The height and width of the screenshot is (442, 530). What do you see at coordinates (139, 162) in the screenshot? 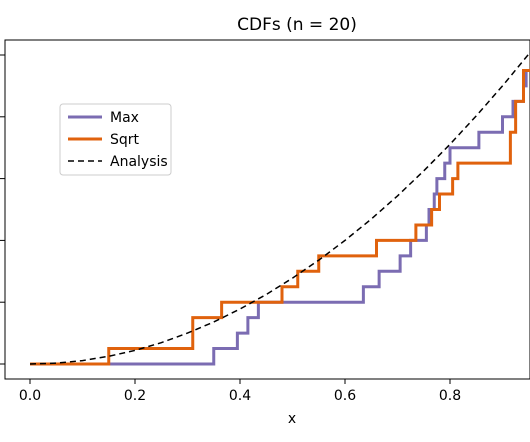
I see `legend-label-analysis: Analysis` at bounding box center [139, 162].